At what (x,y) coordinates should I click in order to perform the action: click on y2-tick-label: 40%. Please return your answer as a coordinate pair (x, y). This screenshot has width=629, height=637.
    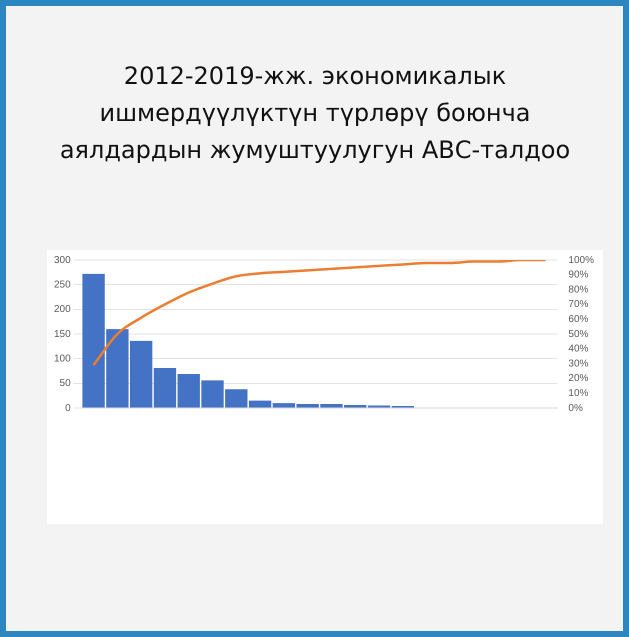
    Looking at the image, I should click on (578, 349).